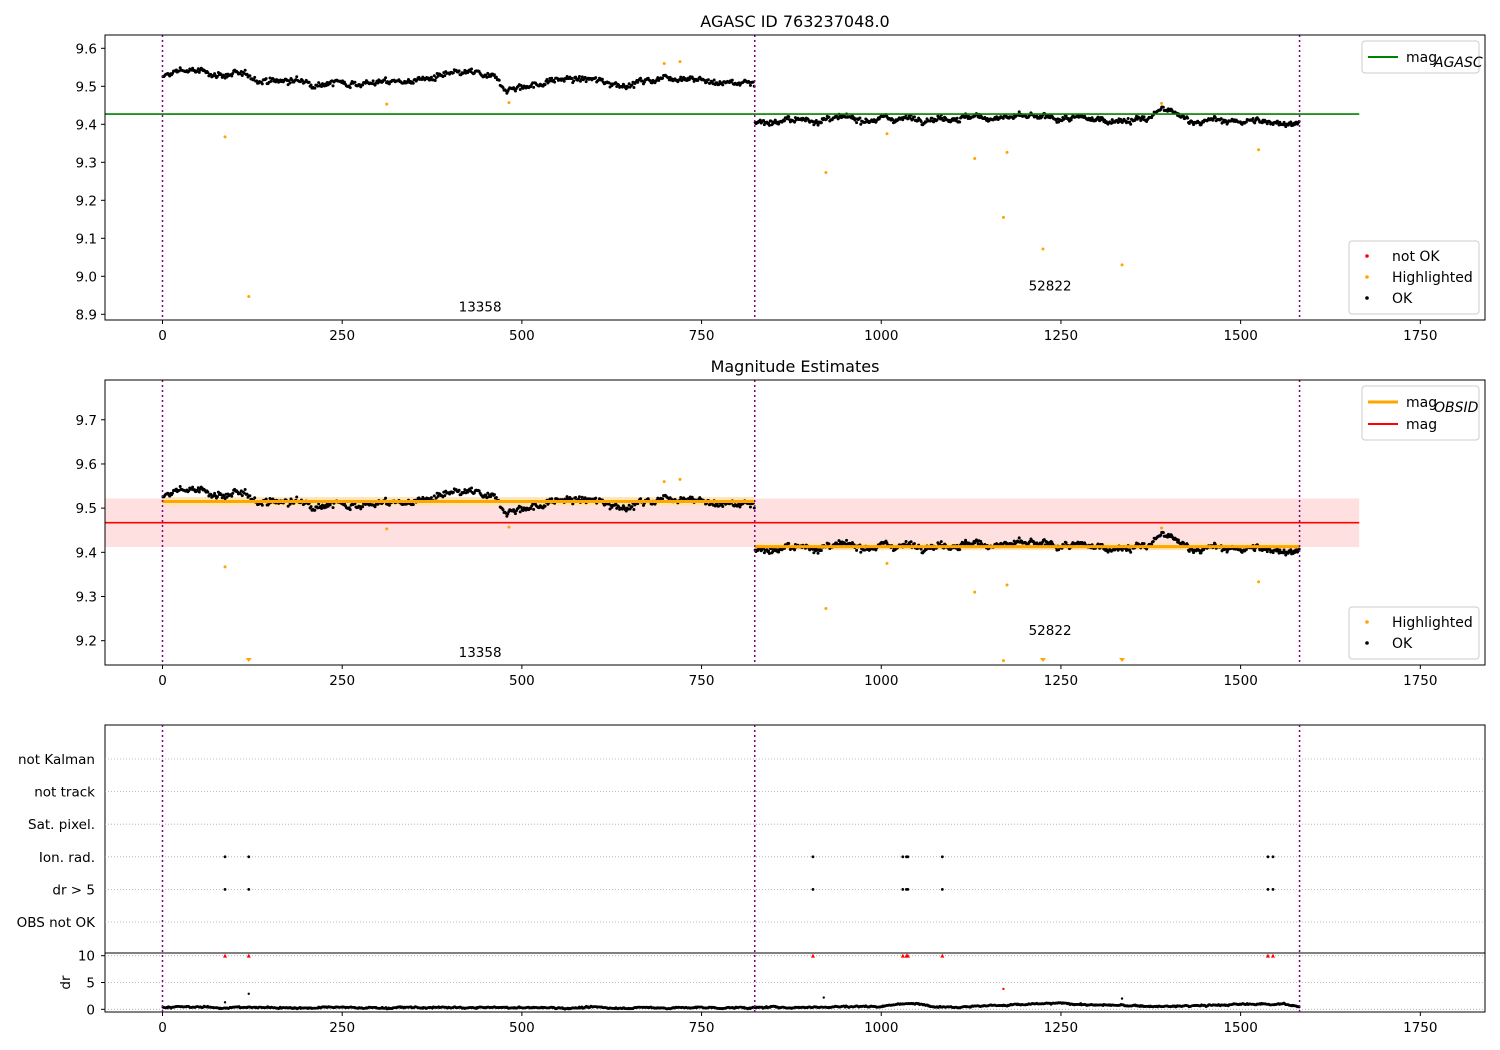 The width and height of the screenshot is (1500, 1050). I want to click on y-tick-label: 9.4, so click(86, 553).